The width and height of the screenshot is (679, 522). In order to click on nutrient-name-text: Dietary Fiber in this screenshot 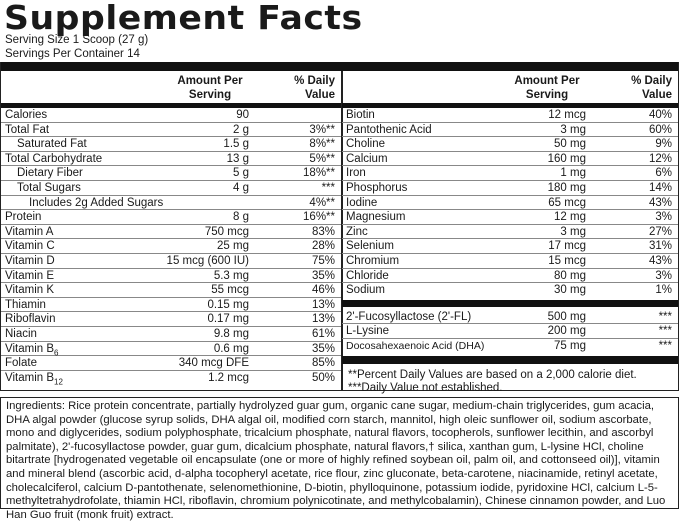, I will do `click(50, 173)`.